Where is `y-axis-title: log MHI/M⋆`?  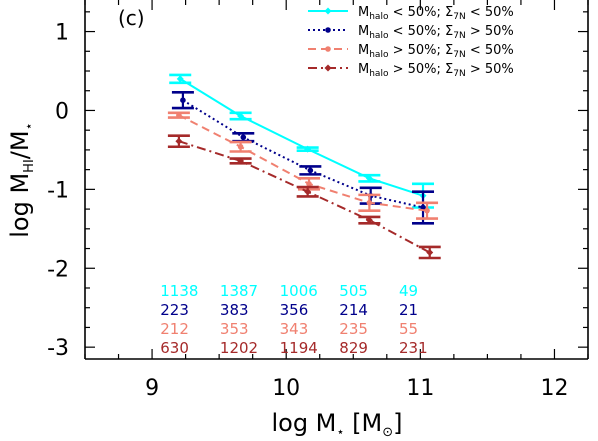 y-axis-title: log MHI/M⋆ is located at coordinates (21, 179).